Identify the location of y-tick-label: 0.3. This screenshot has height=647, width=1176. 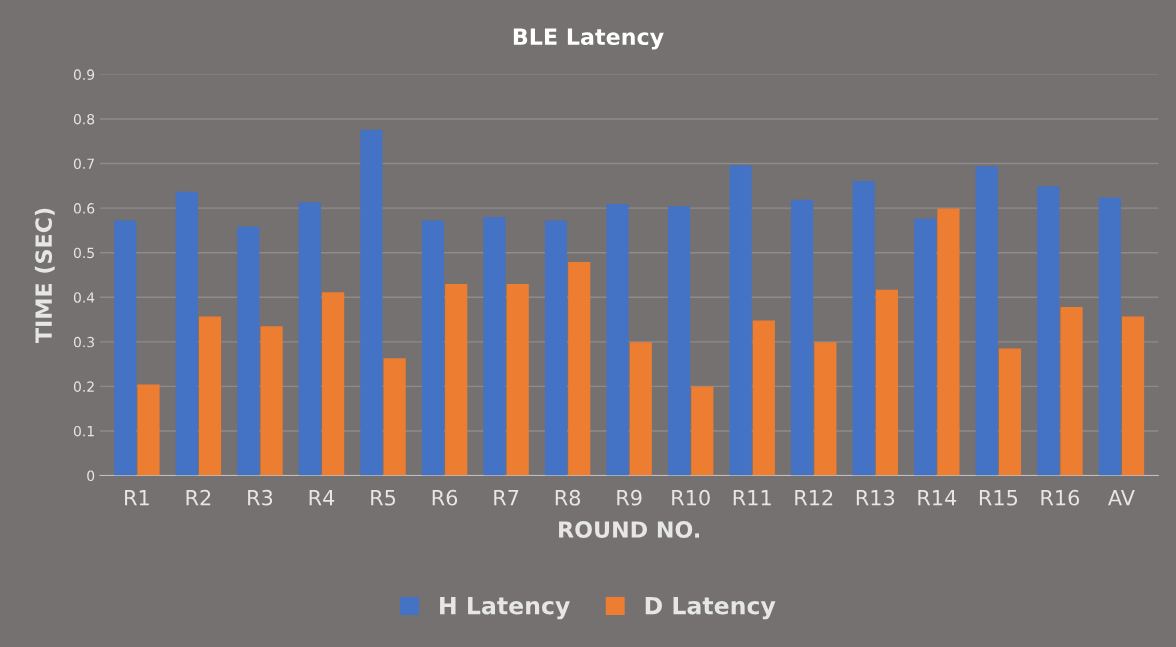
(83, 342).